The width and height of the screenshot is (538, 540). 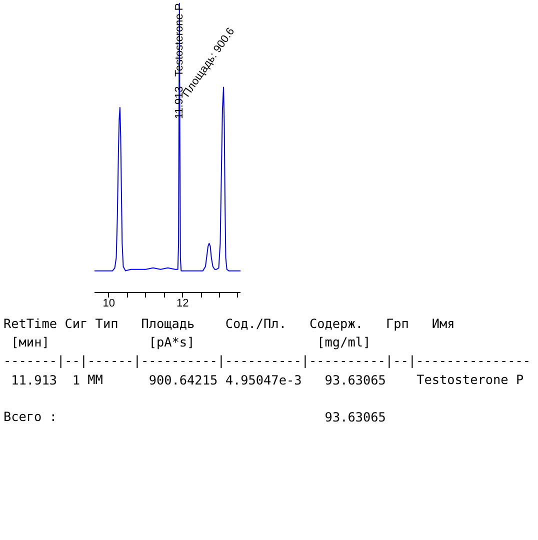 What do you see at coordinates (191, 342) in the screenshot?
I see `text: [мин] [pA*s] [mg/ml]` at bounding box center [191, 342].